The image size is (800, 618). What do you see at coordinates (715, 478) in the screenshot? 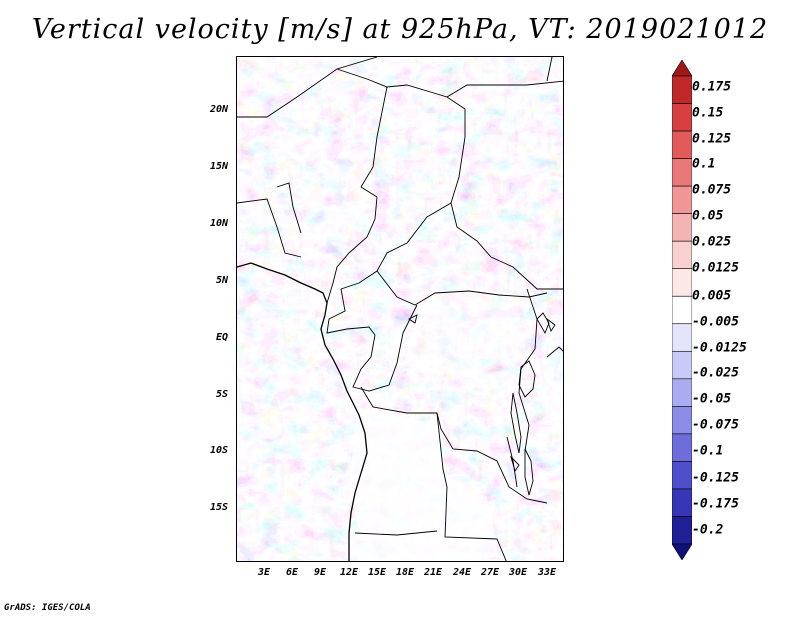
I see `colorbar-label: -0.125` at bounding box center [715, 478].